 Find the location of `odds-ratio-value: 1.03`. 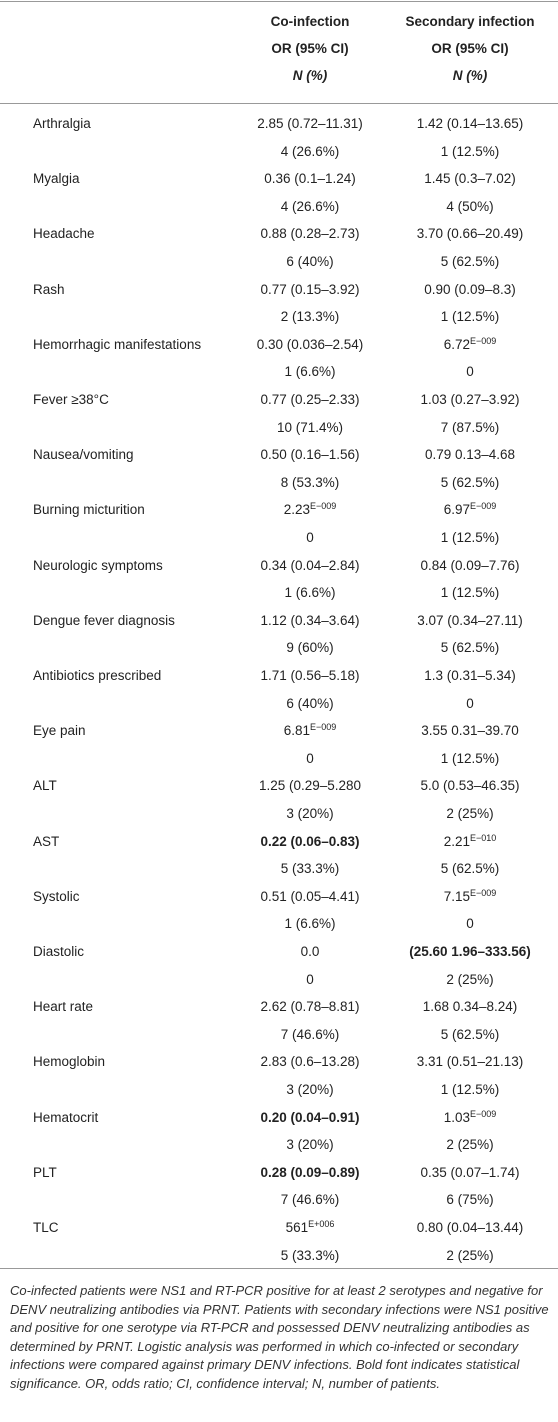

odds-ratio-value: 1.03 is located at coordinates (456, 1117).